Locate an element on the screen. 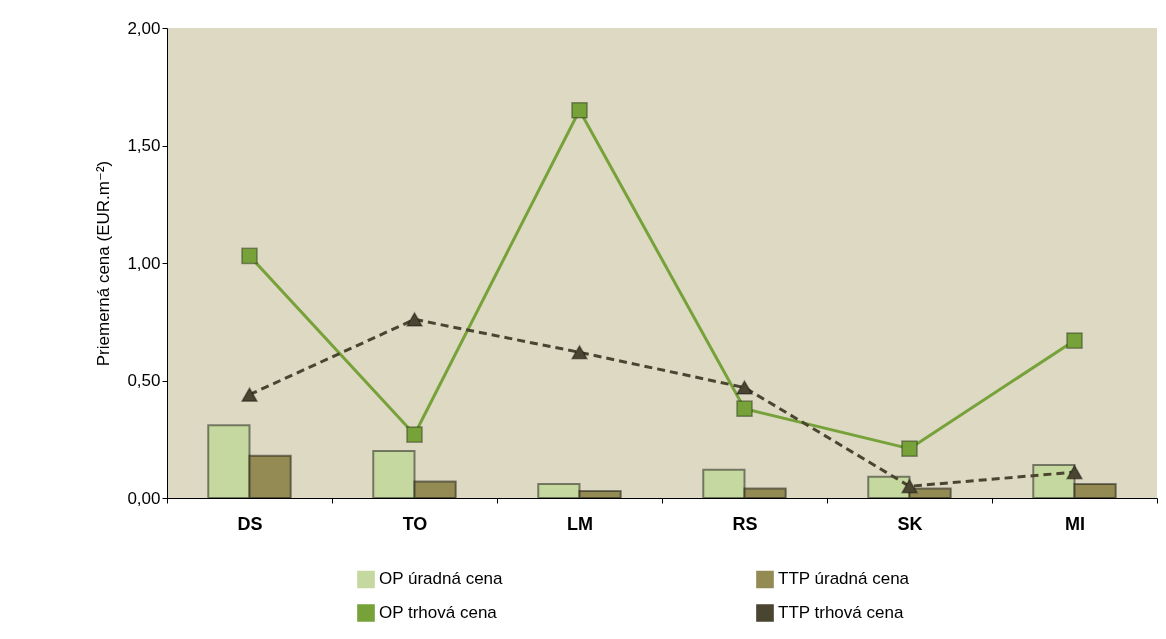 This screenshot has height=639, width=1166. y-tick-label: 0,50 is located at coordinates (144, 380).